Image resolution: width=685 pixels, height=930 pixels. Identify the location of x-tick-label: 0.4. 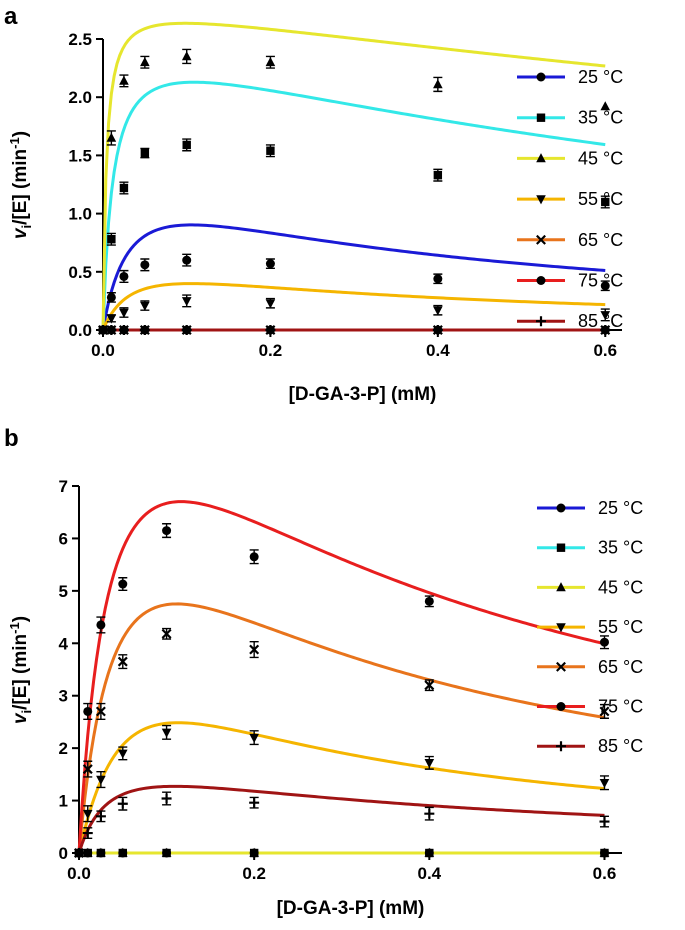
(438, 350).